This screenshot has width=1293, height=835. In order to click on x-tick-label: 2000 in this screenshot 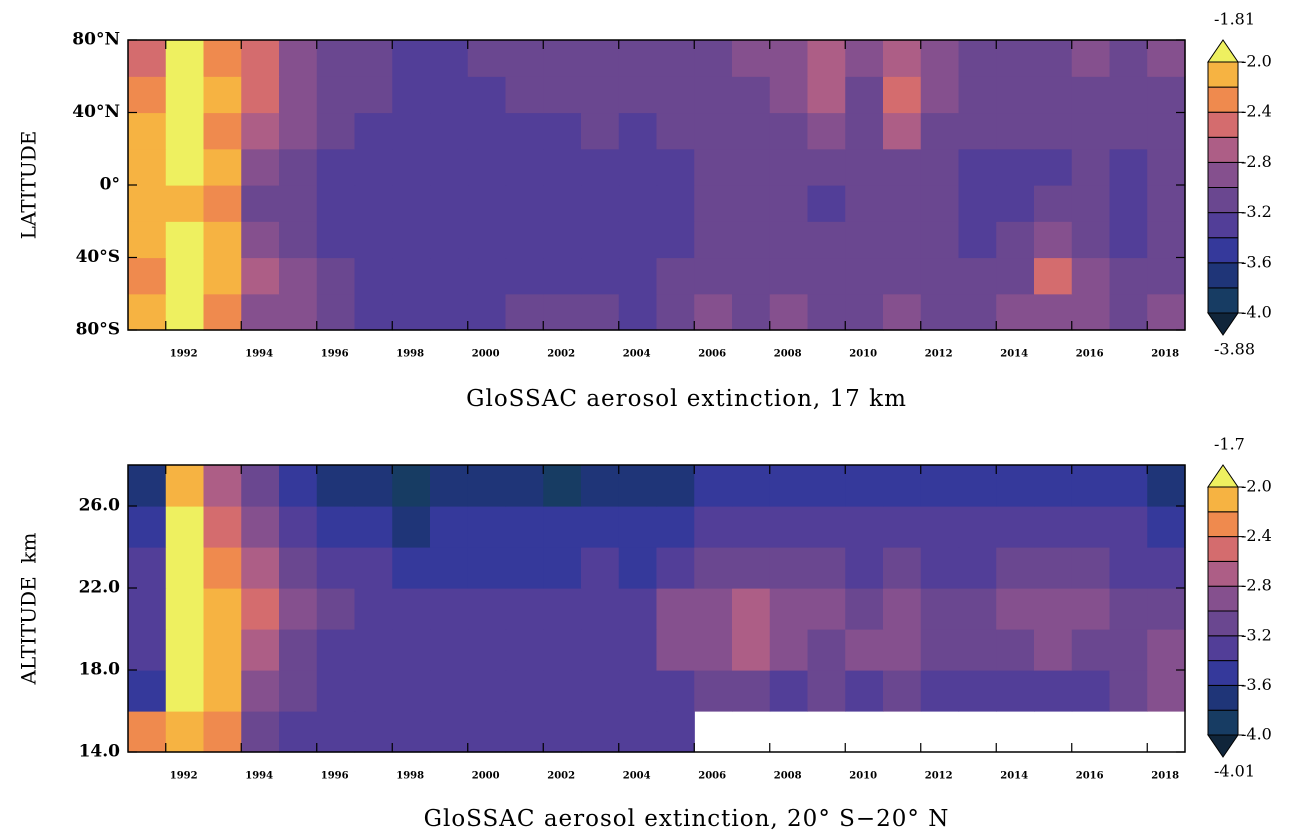, I will do `click(486, 354)`.